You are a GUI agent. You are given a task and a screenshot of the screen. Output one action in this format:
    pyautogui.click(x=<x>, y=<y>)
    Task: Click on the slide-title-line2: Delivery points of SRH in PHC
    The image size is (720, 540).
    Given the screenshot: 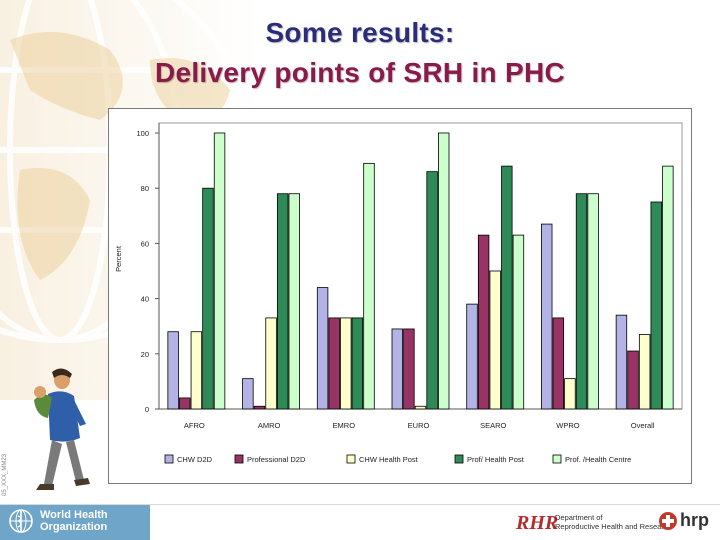 What is the action you would take?
    pyautogui.click(x=360, y=72)
    